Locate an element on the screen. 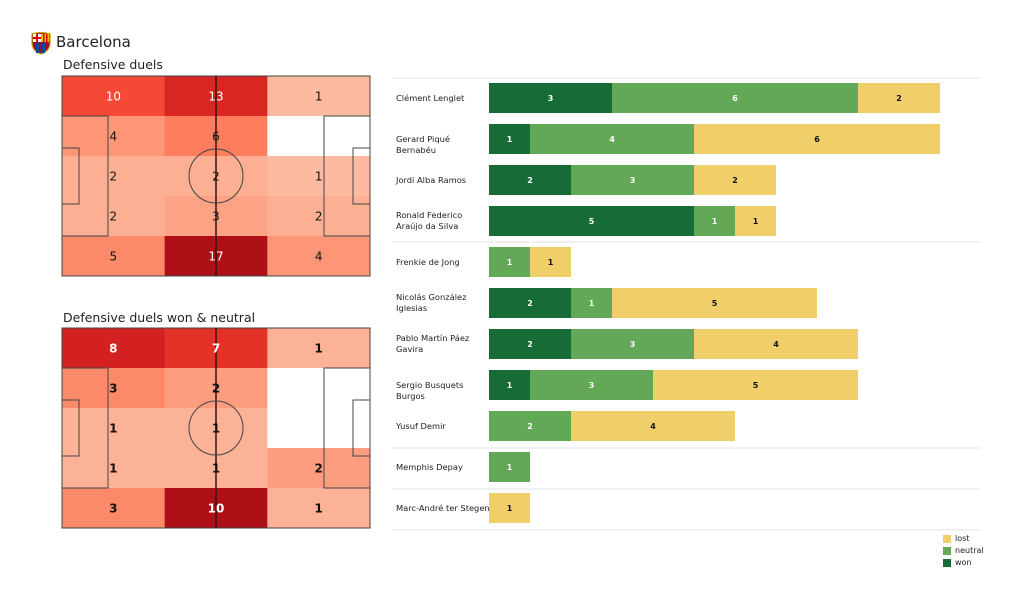 This screenshot has width=1024, height=602. legend-neutral: neutral is located at coordinates (963, 550).